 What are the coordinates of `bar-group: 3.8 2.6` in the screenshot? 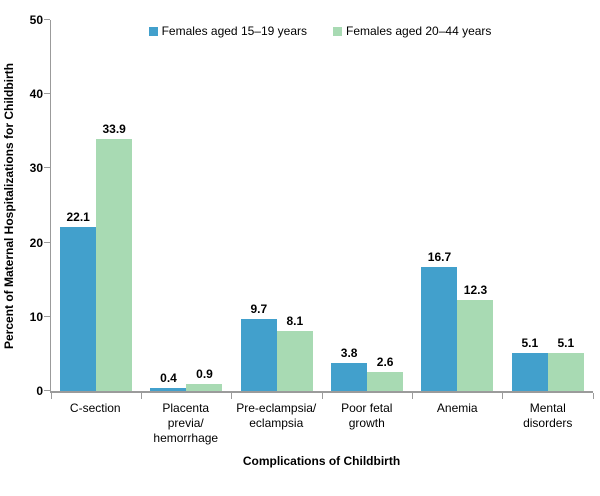 It's located at (367, 368).